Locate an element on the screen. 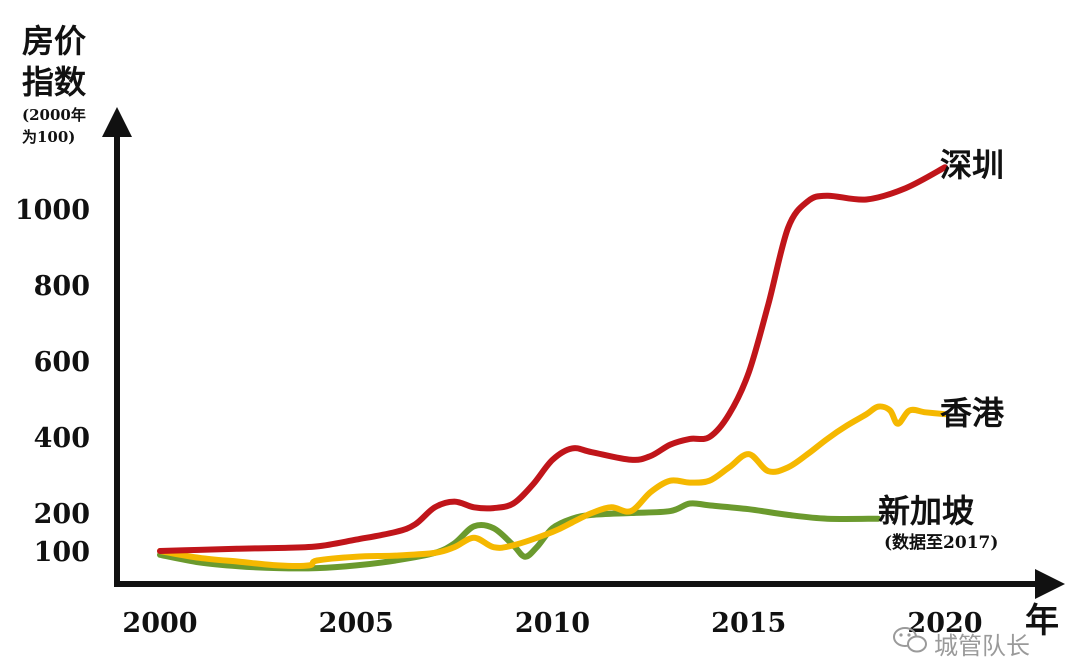 Image resolution: width=1080 pixels, height=672 pixels. series-line-singapore is located at coordinates (519, 536).